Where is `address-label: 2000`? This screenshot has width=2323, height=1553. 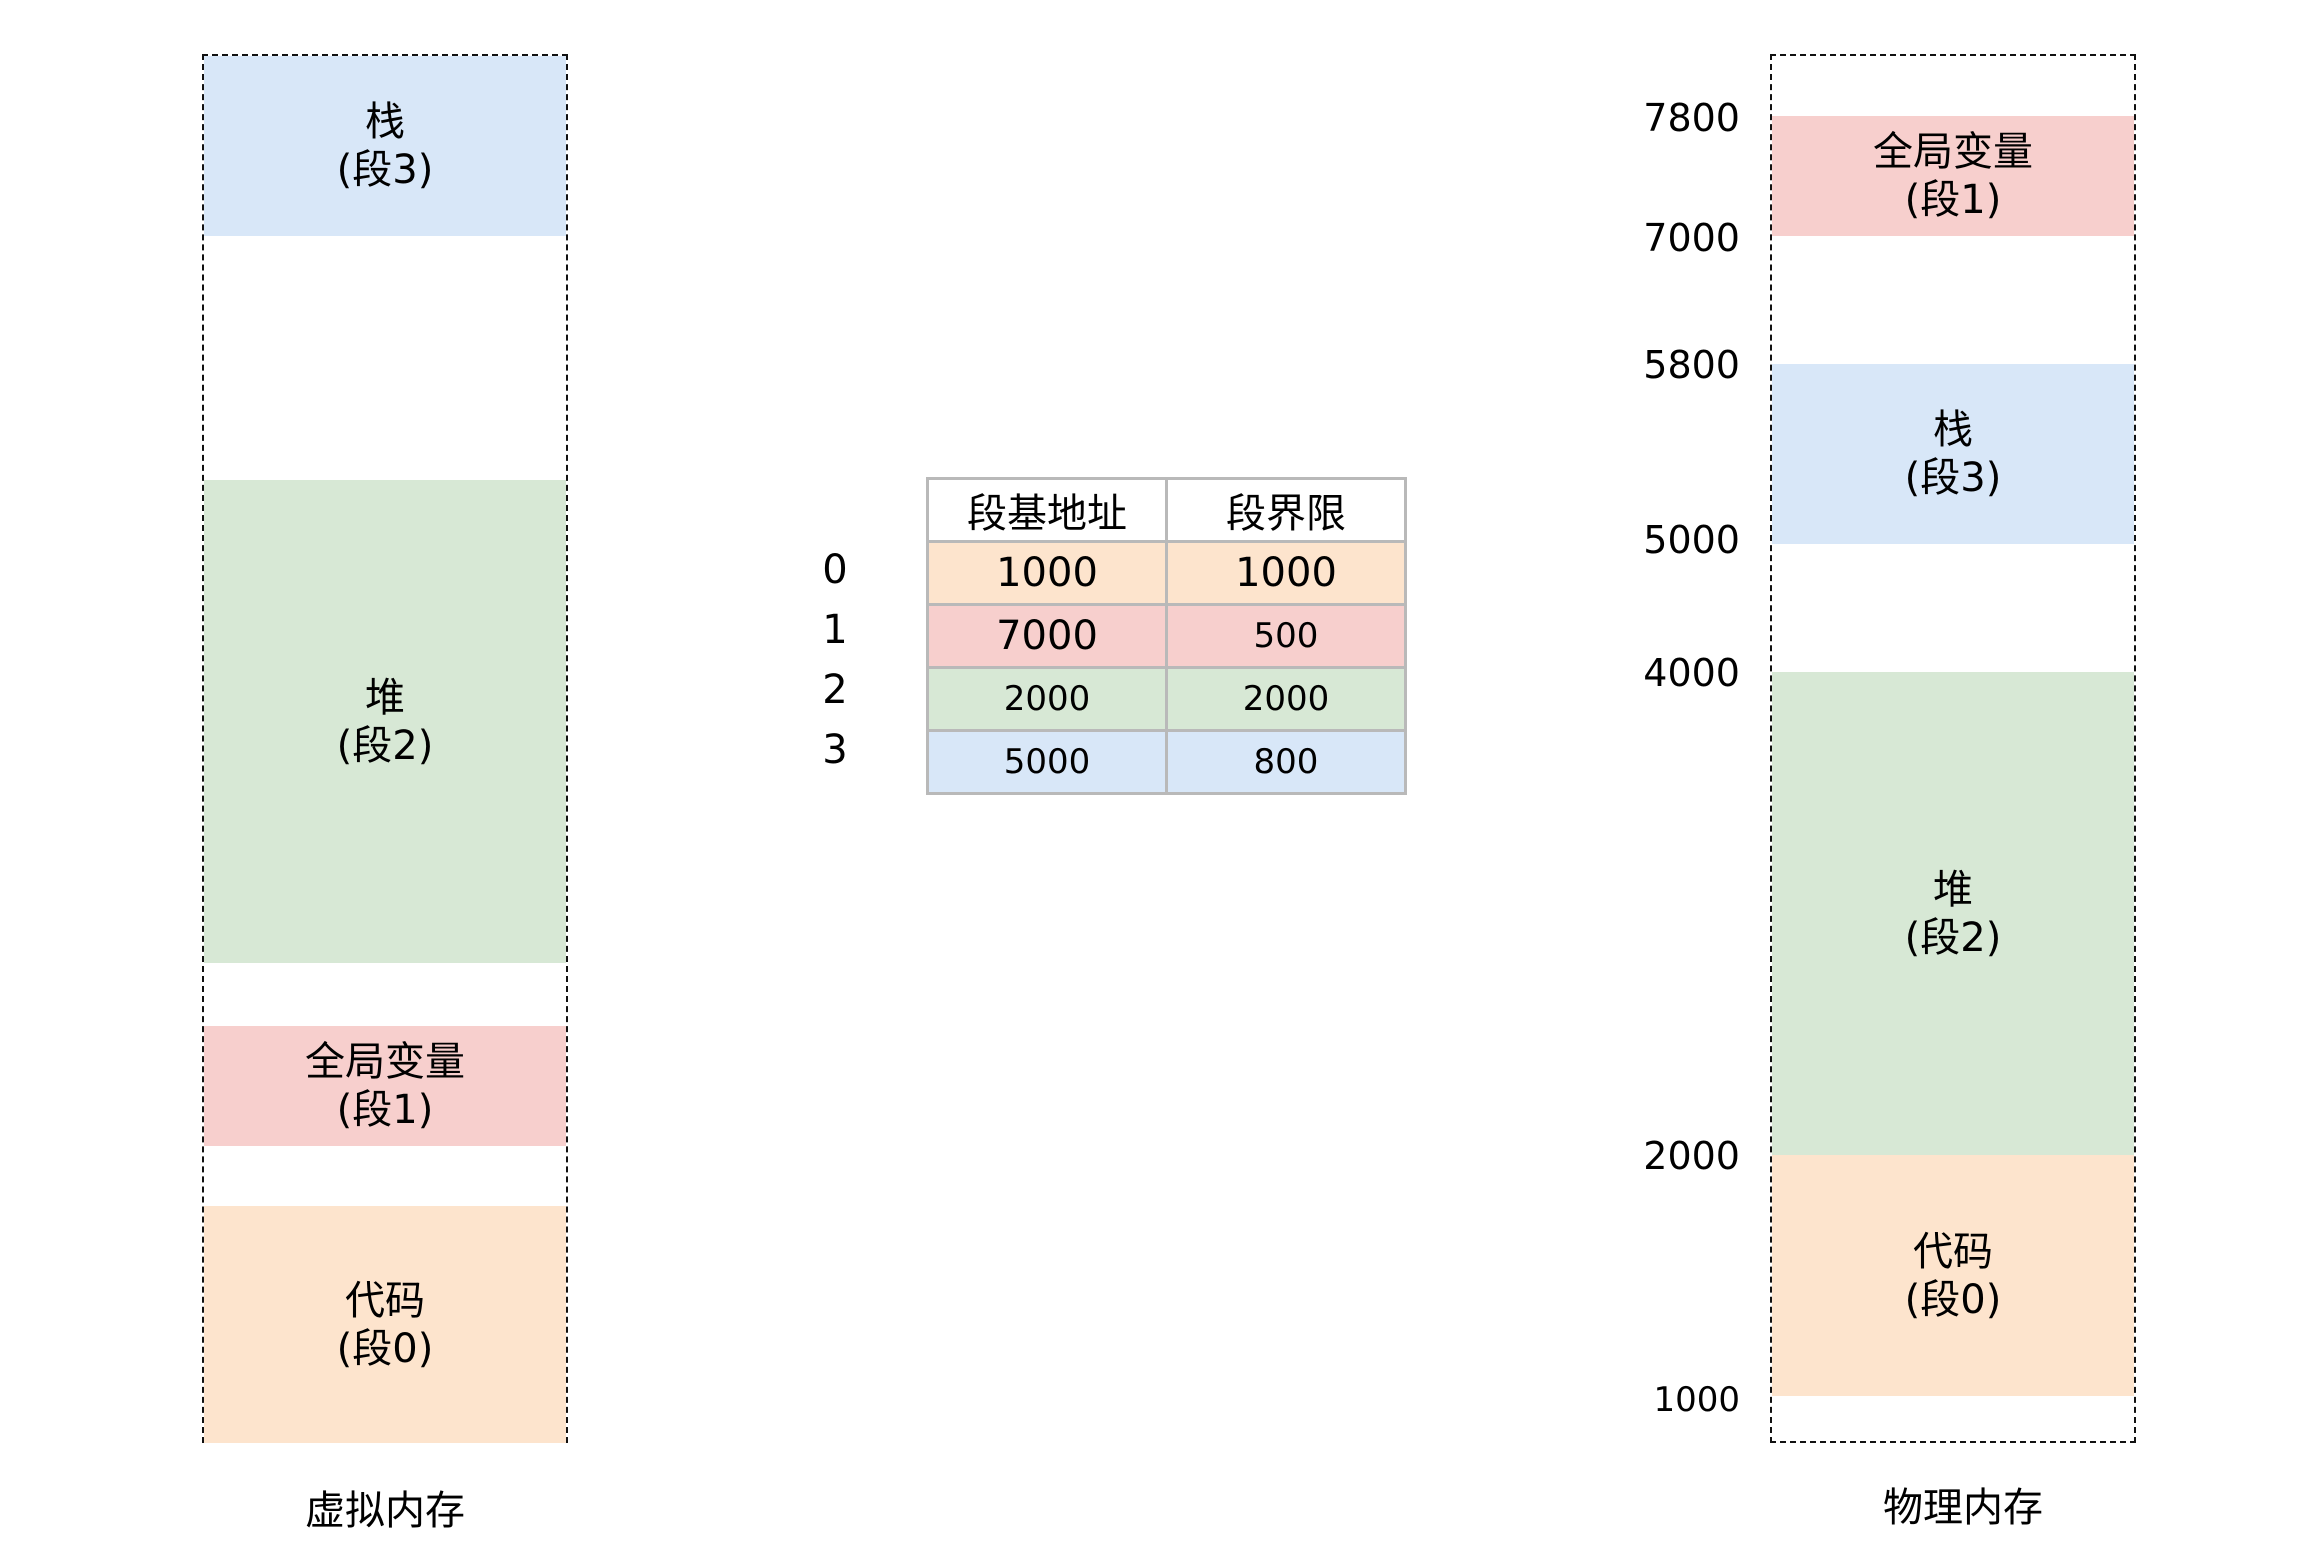 address-label: 2000 is located at coordinates (1691, 1156).